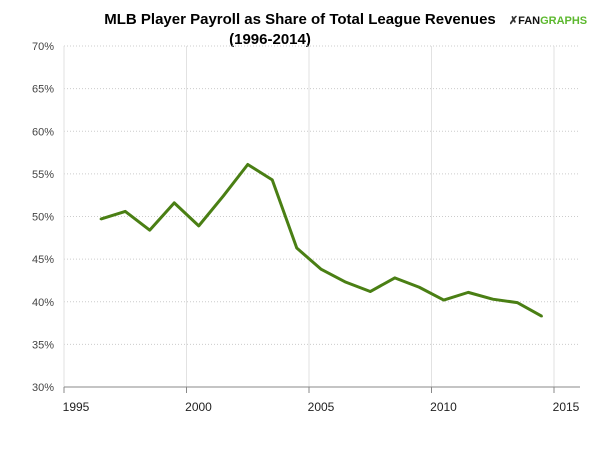 The image size is (600, 457). I want to click on y-tick-label: 30%, so click(43, 388).